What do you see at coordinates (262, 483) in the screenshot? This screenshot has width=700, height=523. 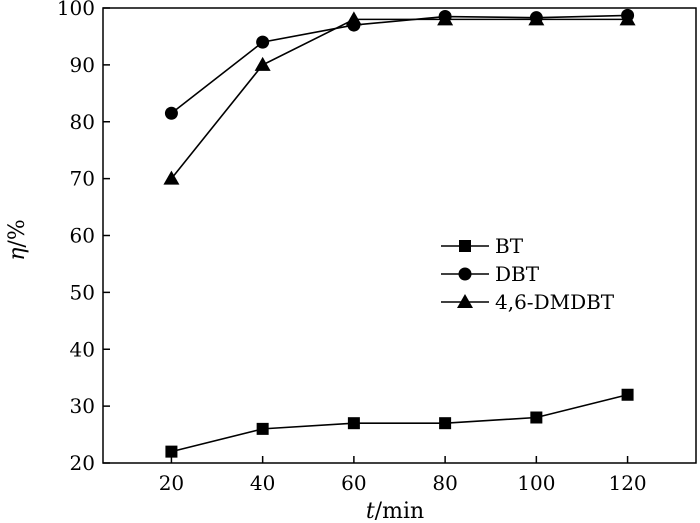 I see `x-tick-label: 40` at bounding box center [262, 483].